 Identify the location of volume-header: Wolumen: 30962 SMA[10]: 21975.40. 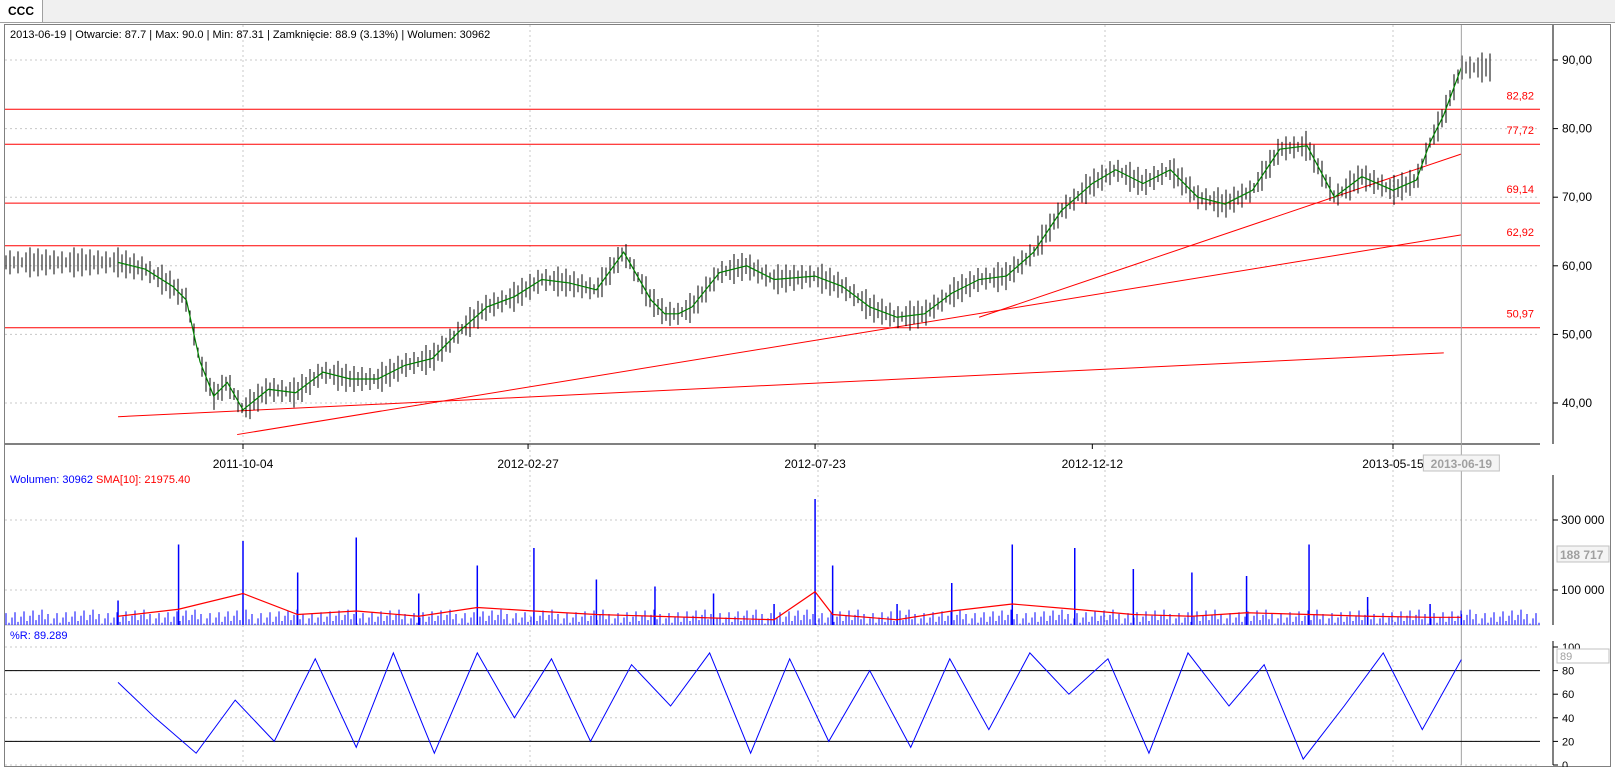
(100, 480).